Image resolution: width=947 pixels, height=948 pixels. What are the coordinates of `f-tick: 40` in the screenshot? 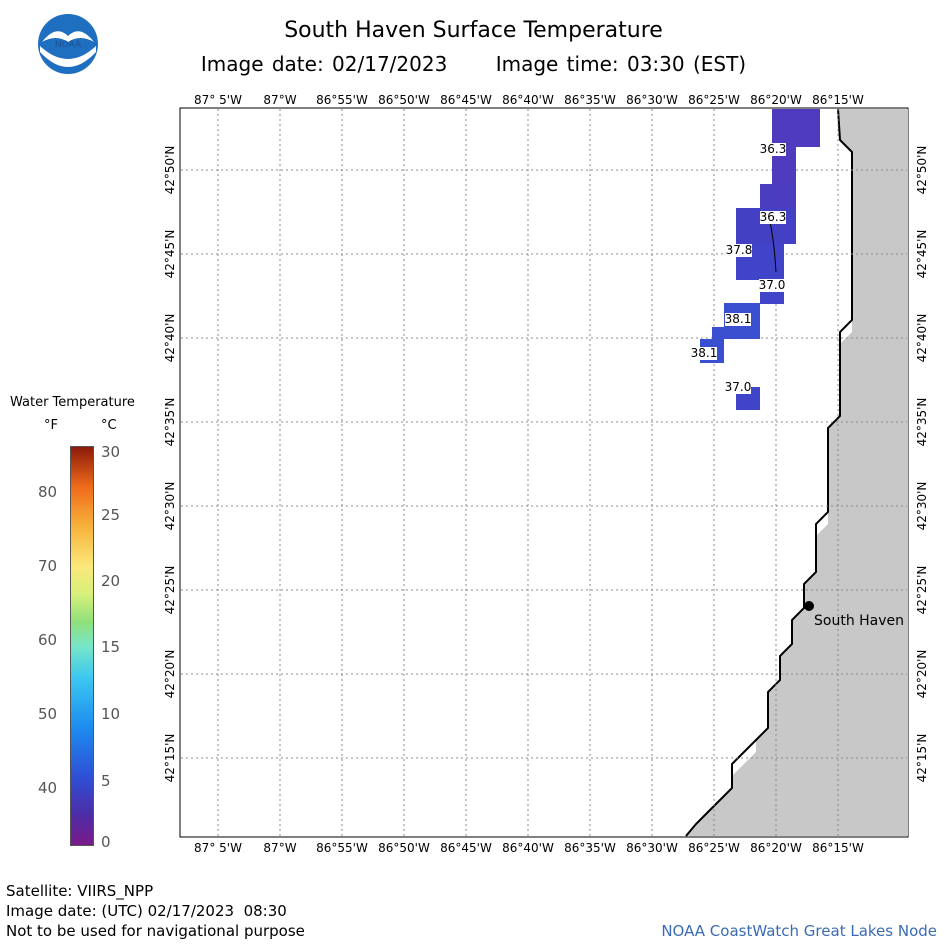 It's located at (48, 788).